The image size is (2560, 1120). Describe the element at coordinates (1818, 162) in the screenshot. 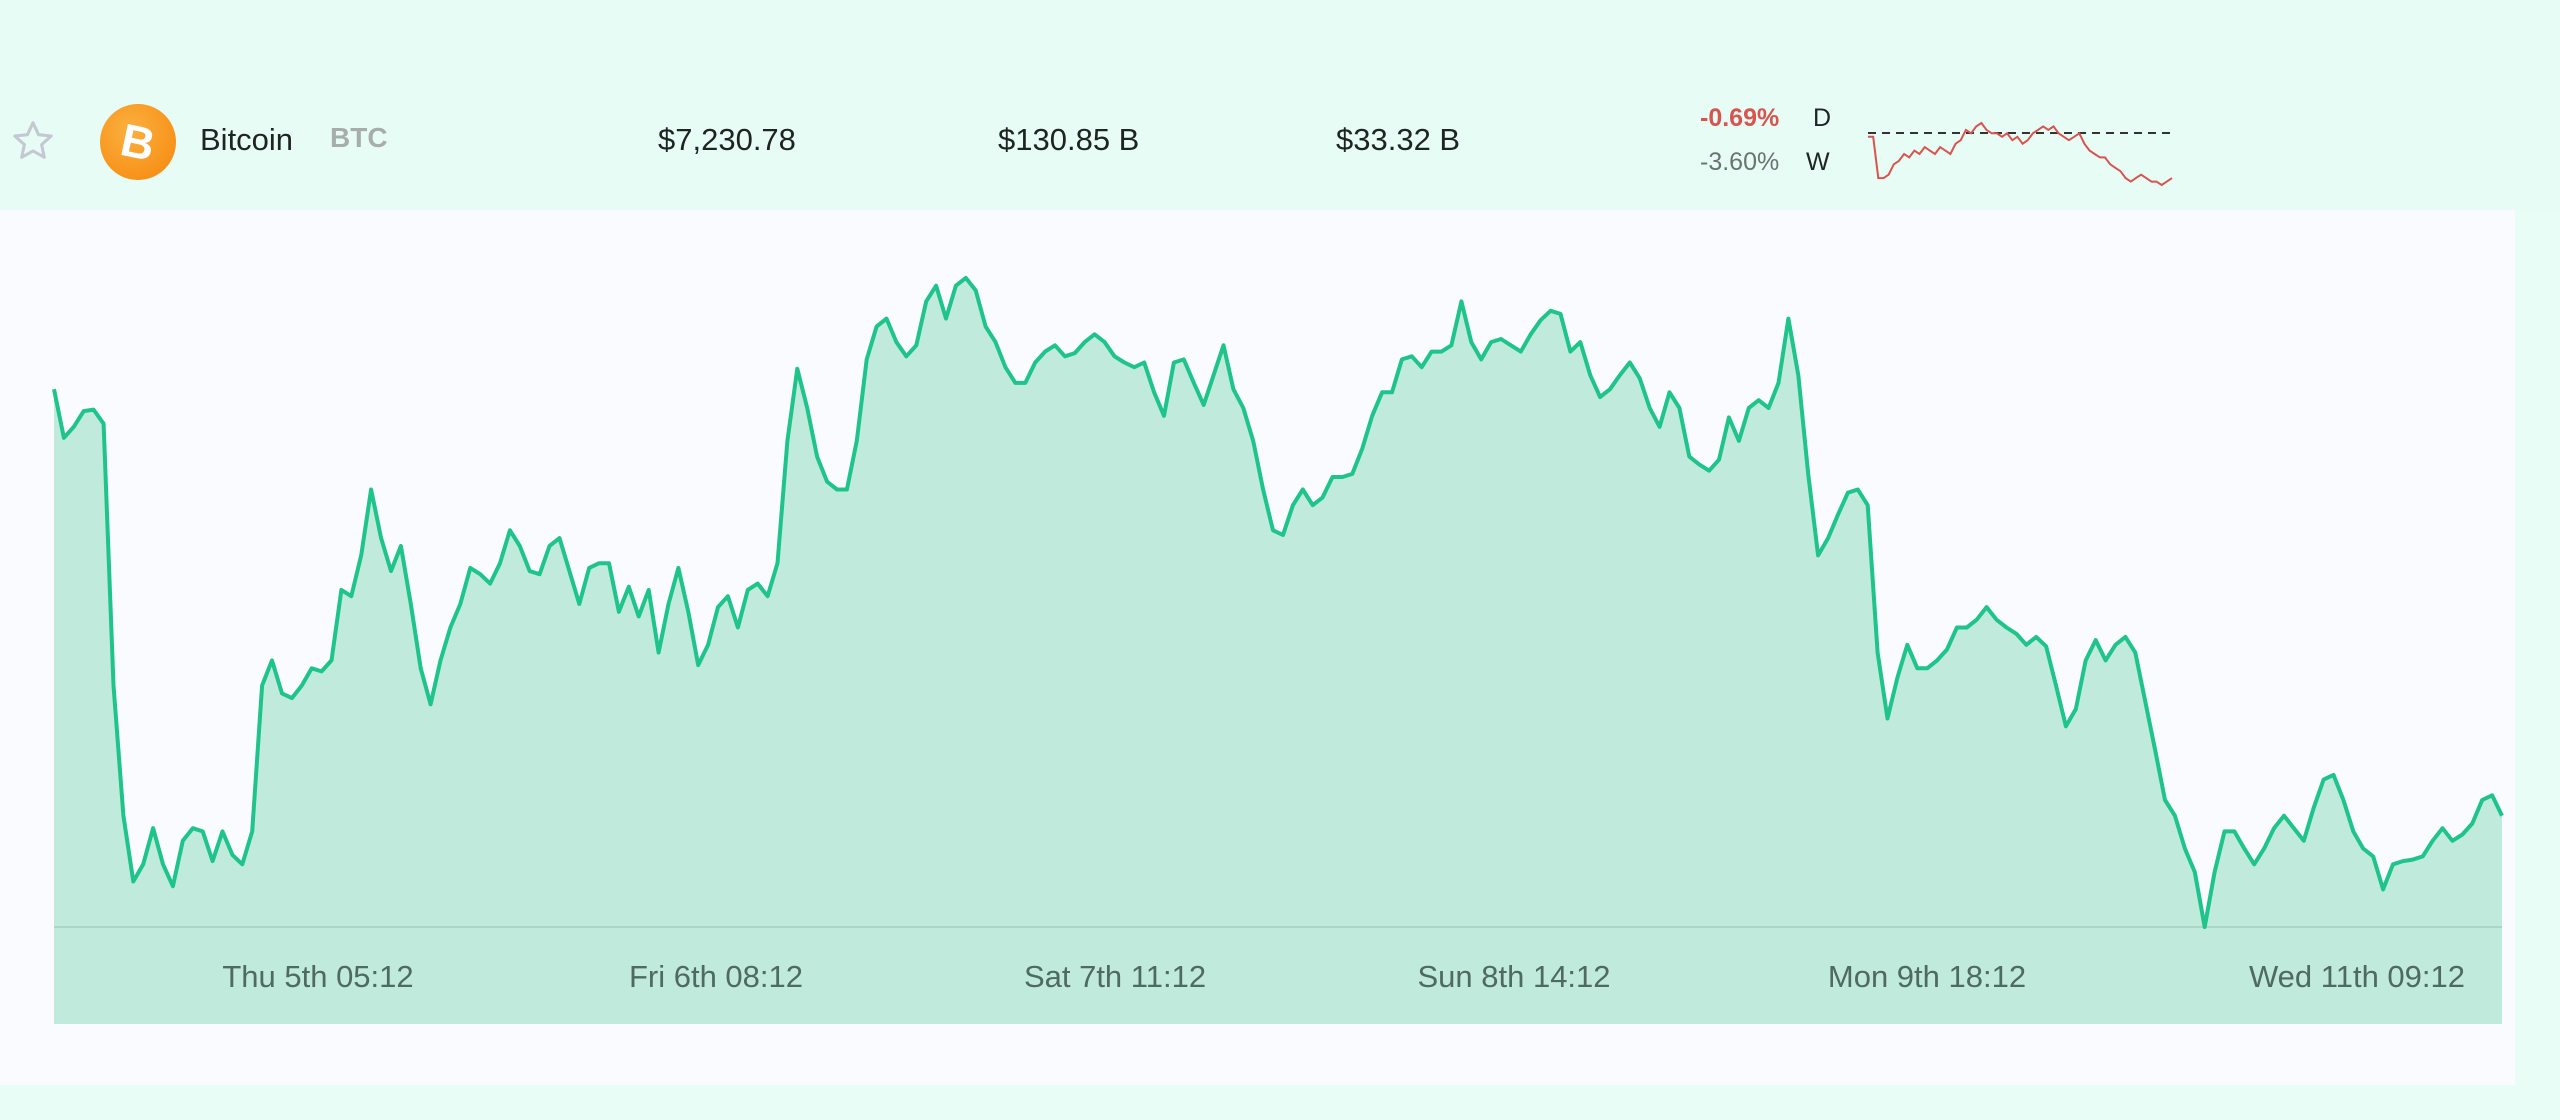

I see `change-week-label: W` at that location.